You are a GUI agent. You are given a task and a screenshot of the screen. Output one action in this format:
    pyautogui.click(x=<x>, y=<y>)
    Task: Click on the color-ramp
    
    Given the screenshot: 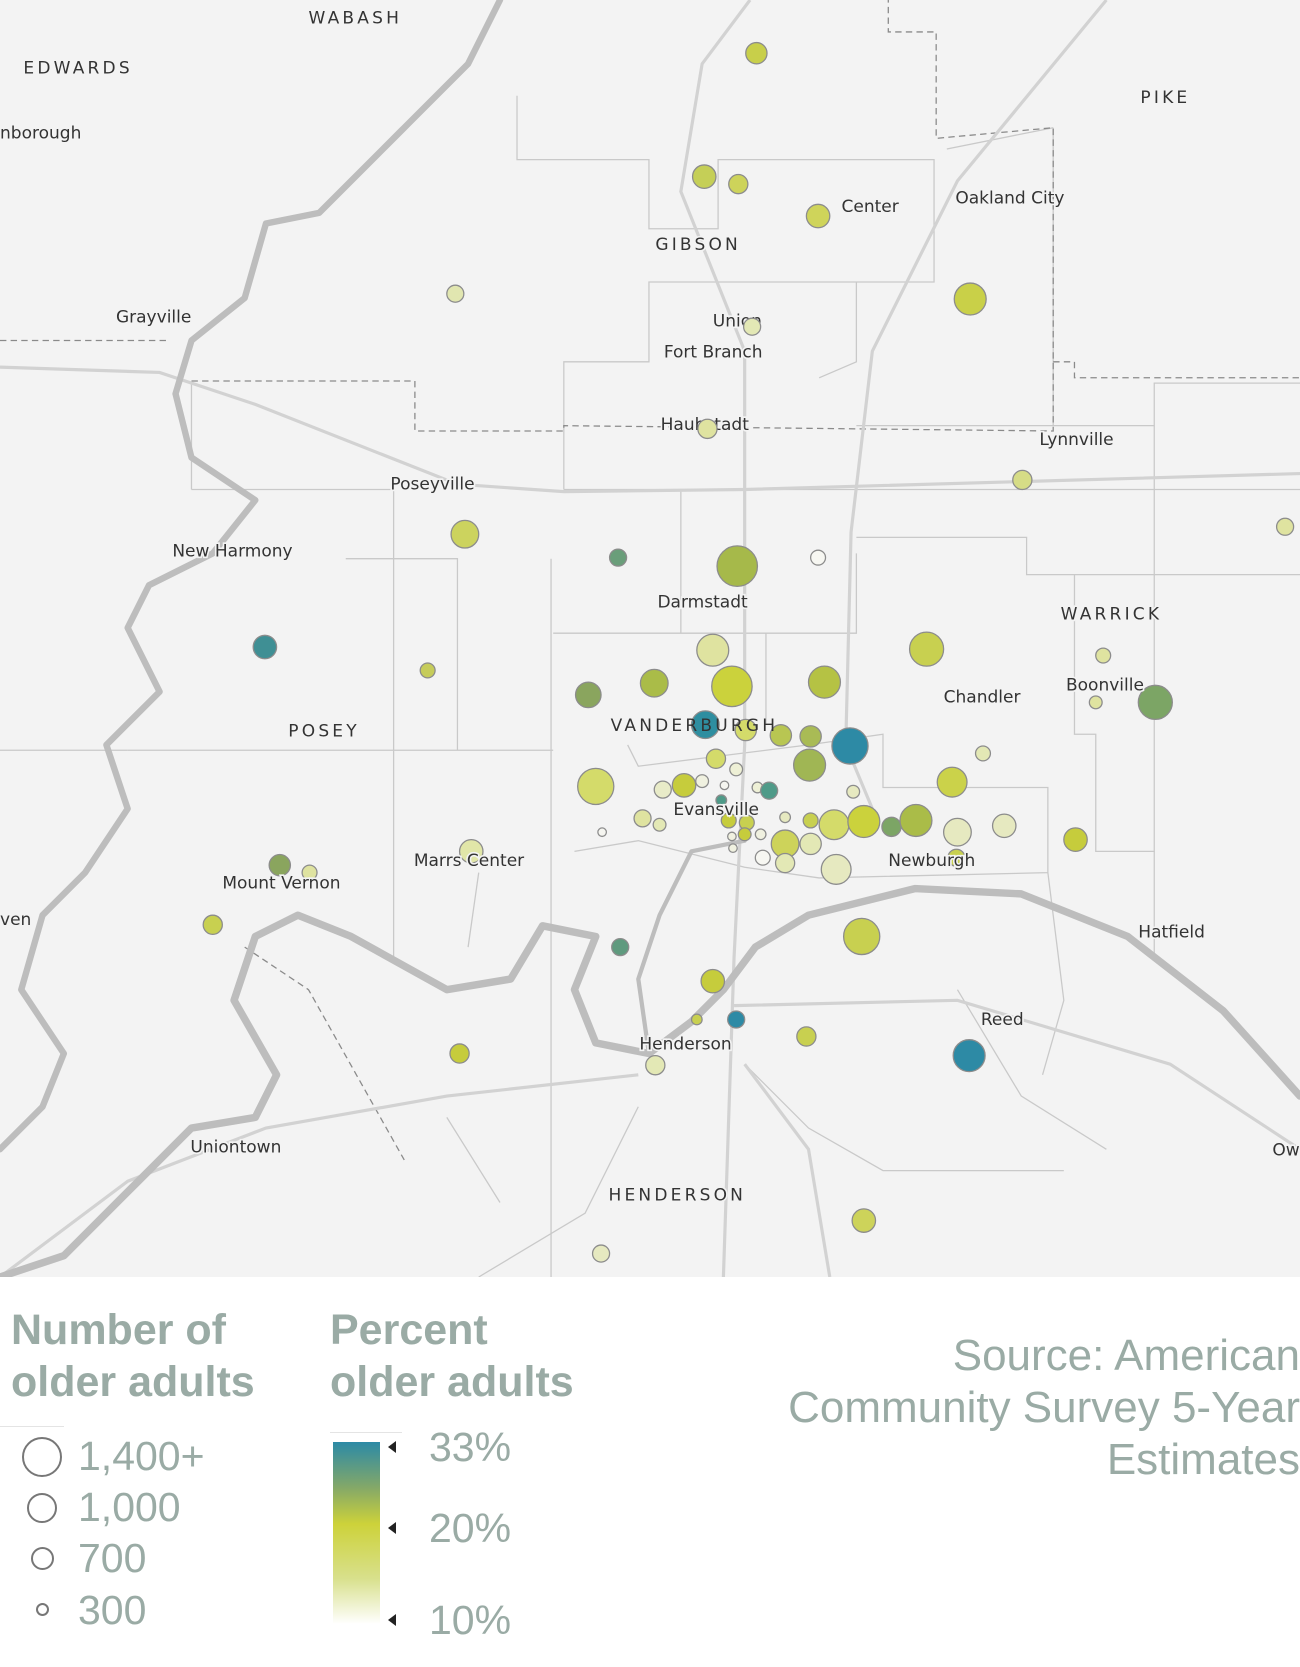 What is the action you would take?
    pyautogui.click(x=356, y=1533)
    